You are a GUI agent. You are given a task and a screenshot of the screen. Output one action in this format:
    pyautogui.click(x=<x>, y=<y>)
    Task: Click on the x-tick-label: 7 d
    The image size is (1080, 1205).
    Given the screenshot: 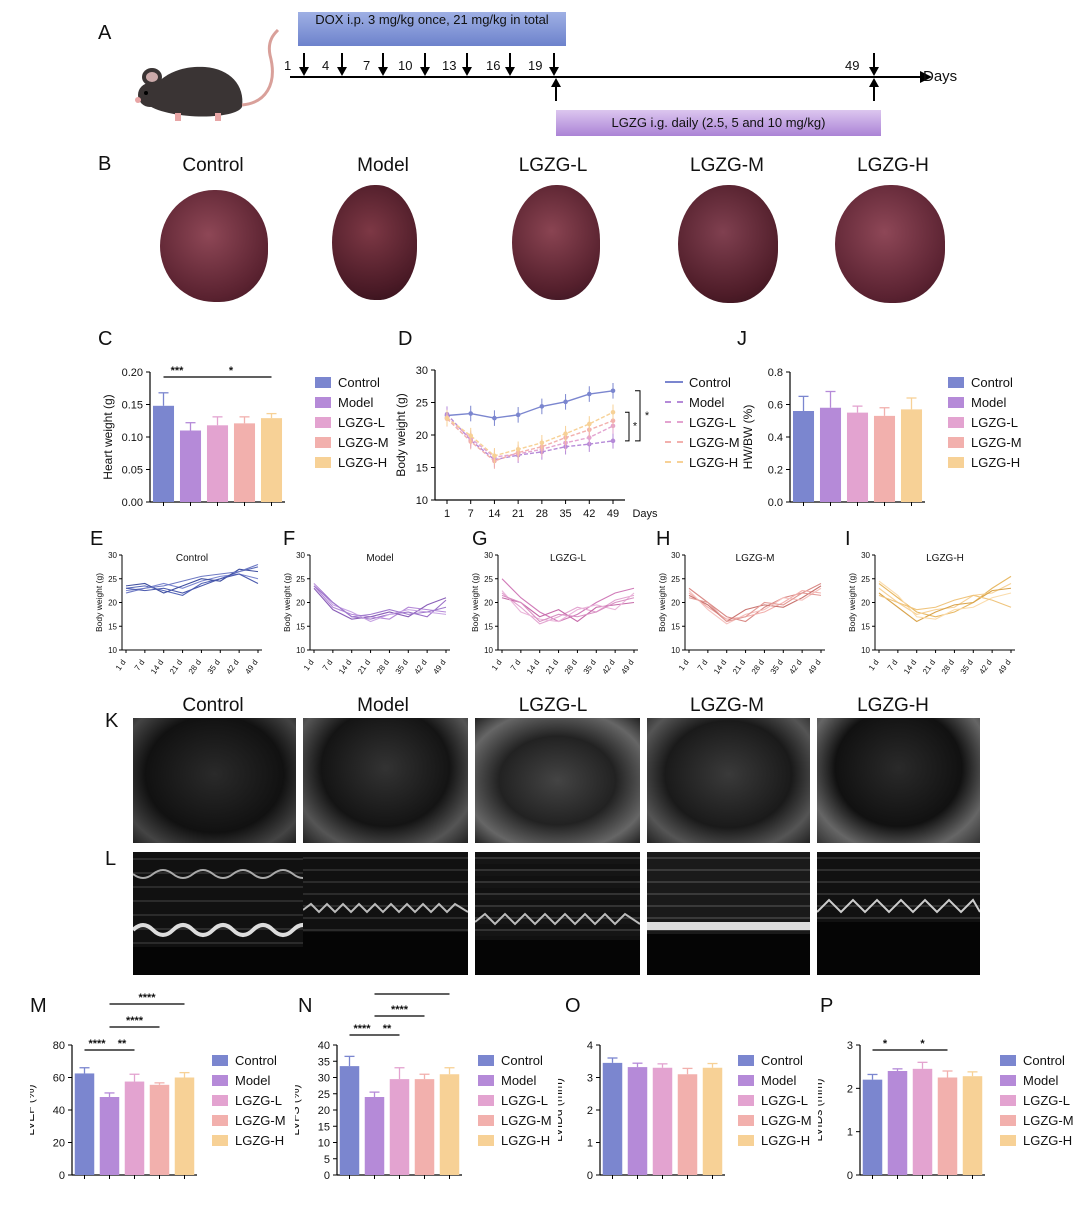 What is the action you would take?
    pyautogui.click(x=328, y=665)
    